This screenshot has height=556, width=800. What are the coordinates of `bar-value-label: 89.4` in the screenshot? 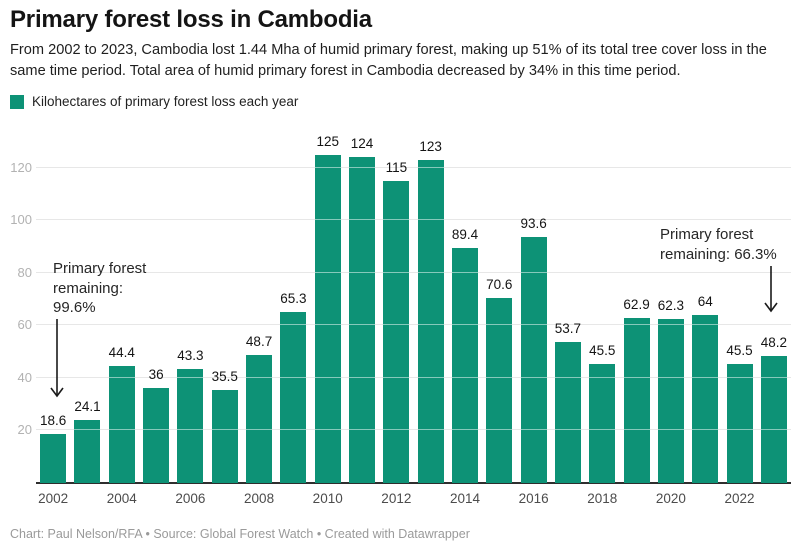 It's located at (465, 235).